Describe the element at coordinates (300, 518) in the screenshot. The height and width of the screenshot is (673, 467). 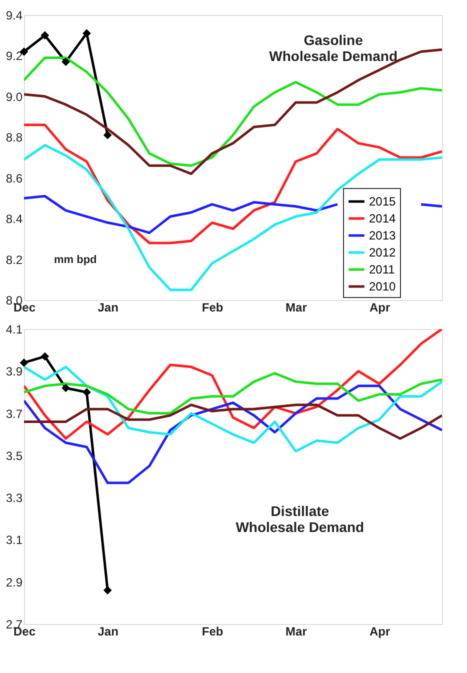
I see `annotation: Distillate Wholesale Demand` at that location.